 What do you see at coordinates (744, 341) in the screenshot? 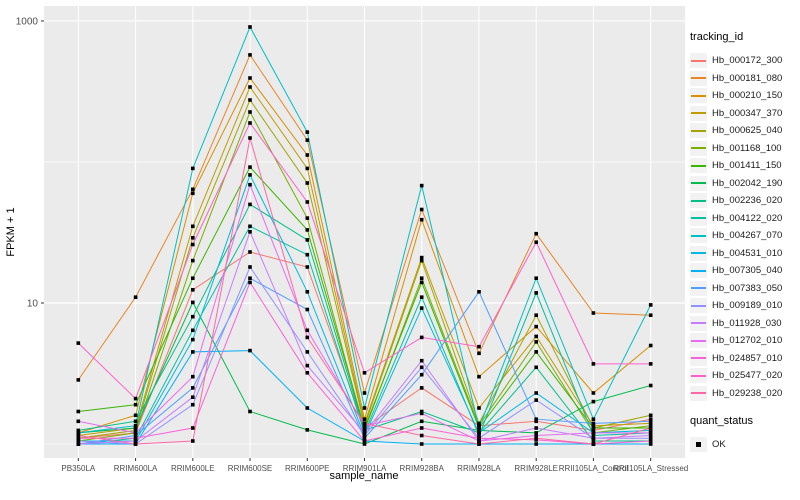
I see `legend-item-Hb_012702_010: Hb_012702_010` at bounding box center [744, 341].